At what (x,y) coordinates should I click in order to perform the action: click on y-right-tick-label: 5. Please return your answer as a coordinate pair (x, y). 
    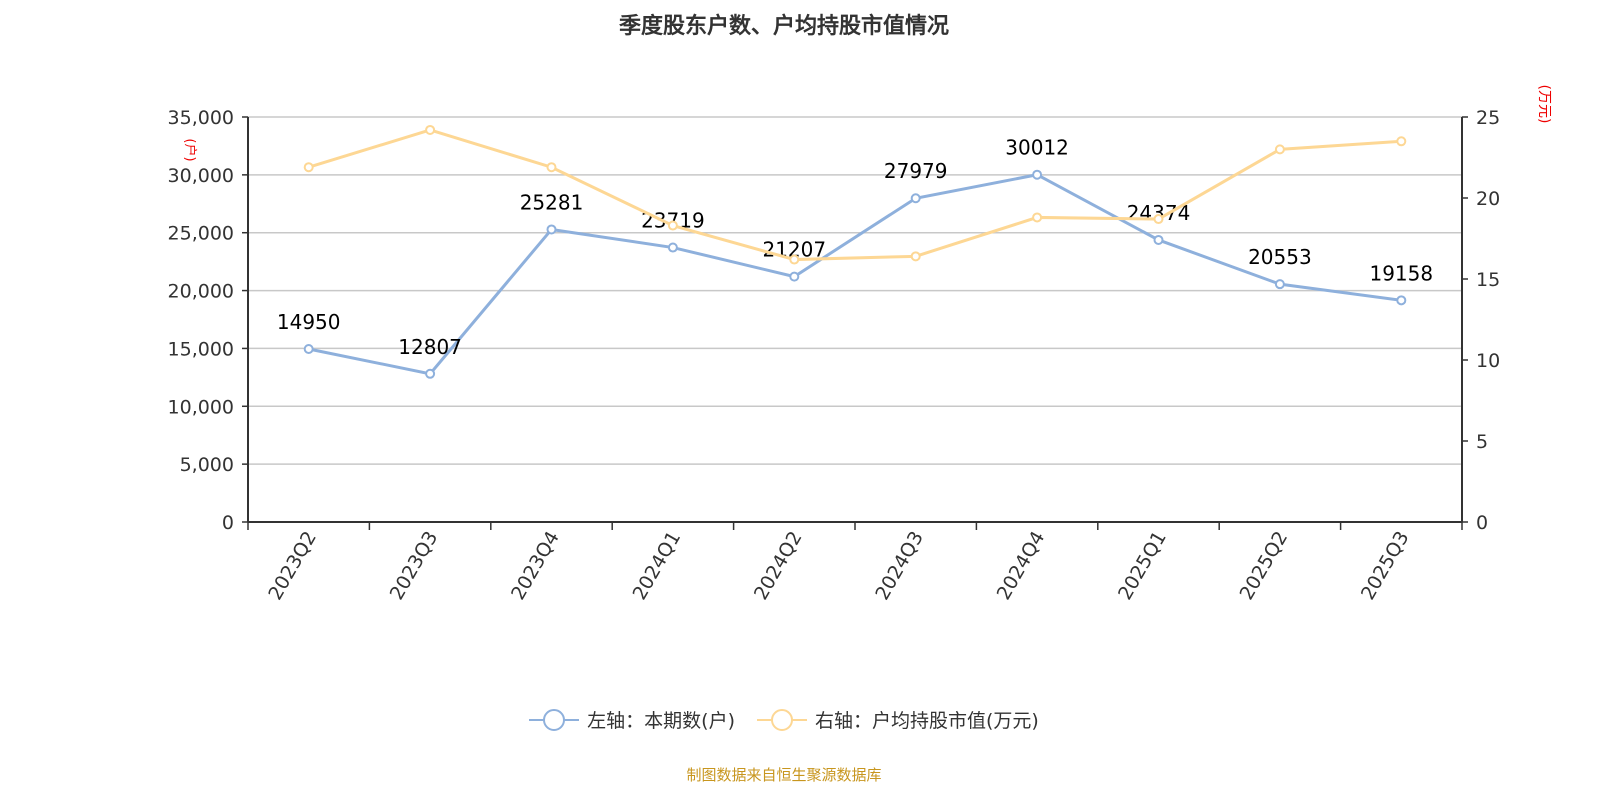
    Looking at the image, I should click on (1482, 442).